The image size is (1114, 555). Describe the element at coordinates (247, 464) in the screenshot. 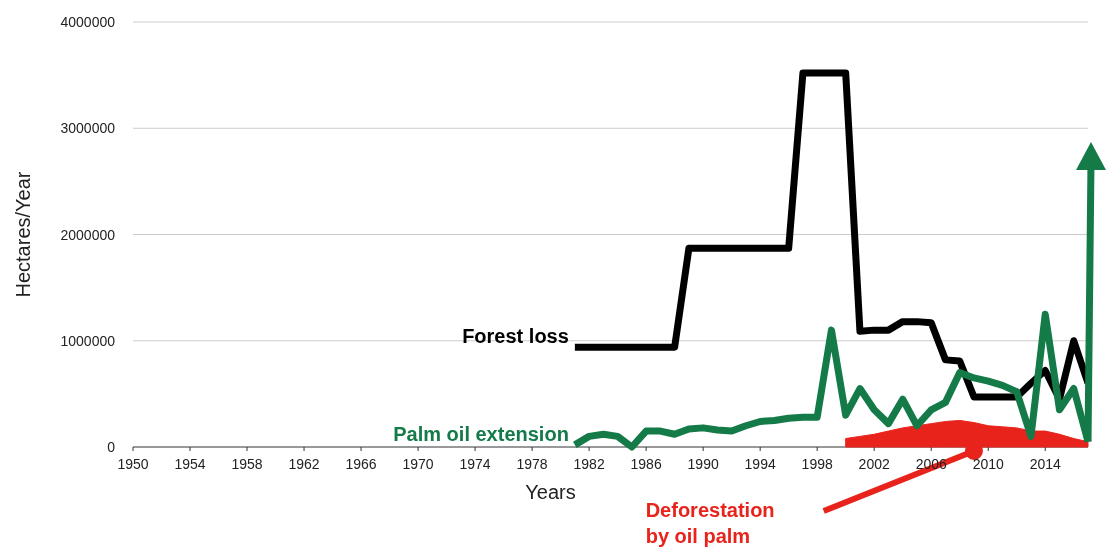

I see `x-tick-label: 1958` at that location.